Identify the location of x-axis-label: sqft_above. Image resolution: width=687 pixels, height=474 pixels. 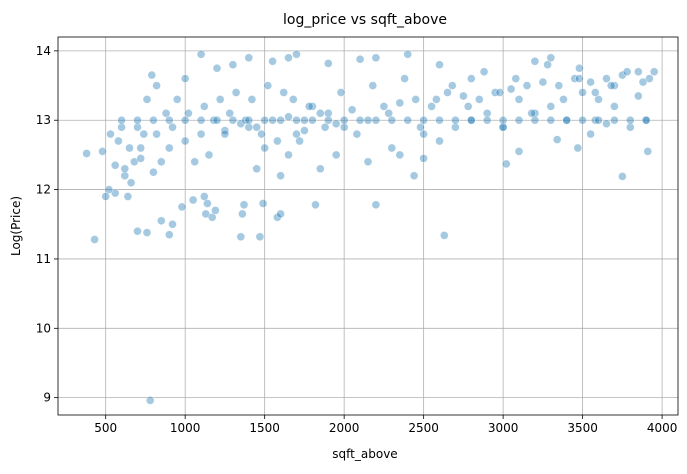
(364, 454).